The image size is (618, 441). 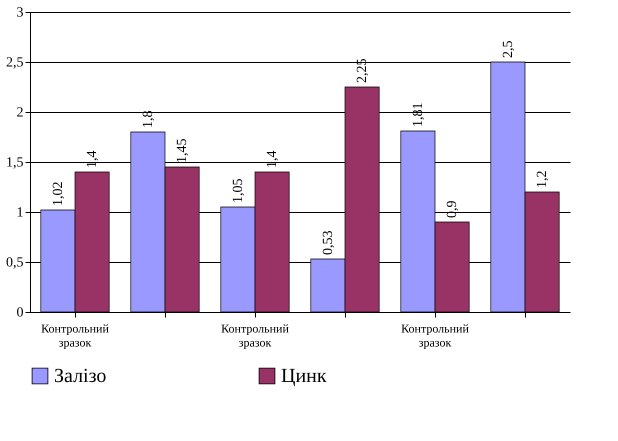 I want to click on data-label: 0,53, so click(x=328, y=242).